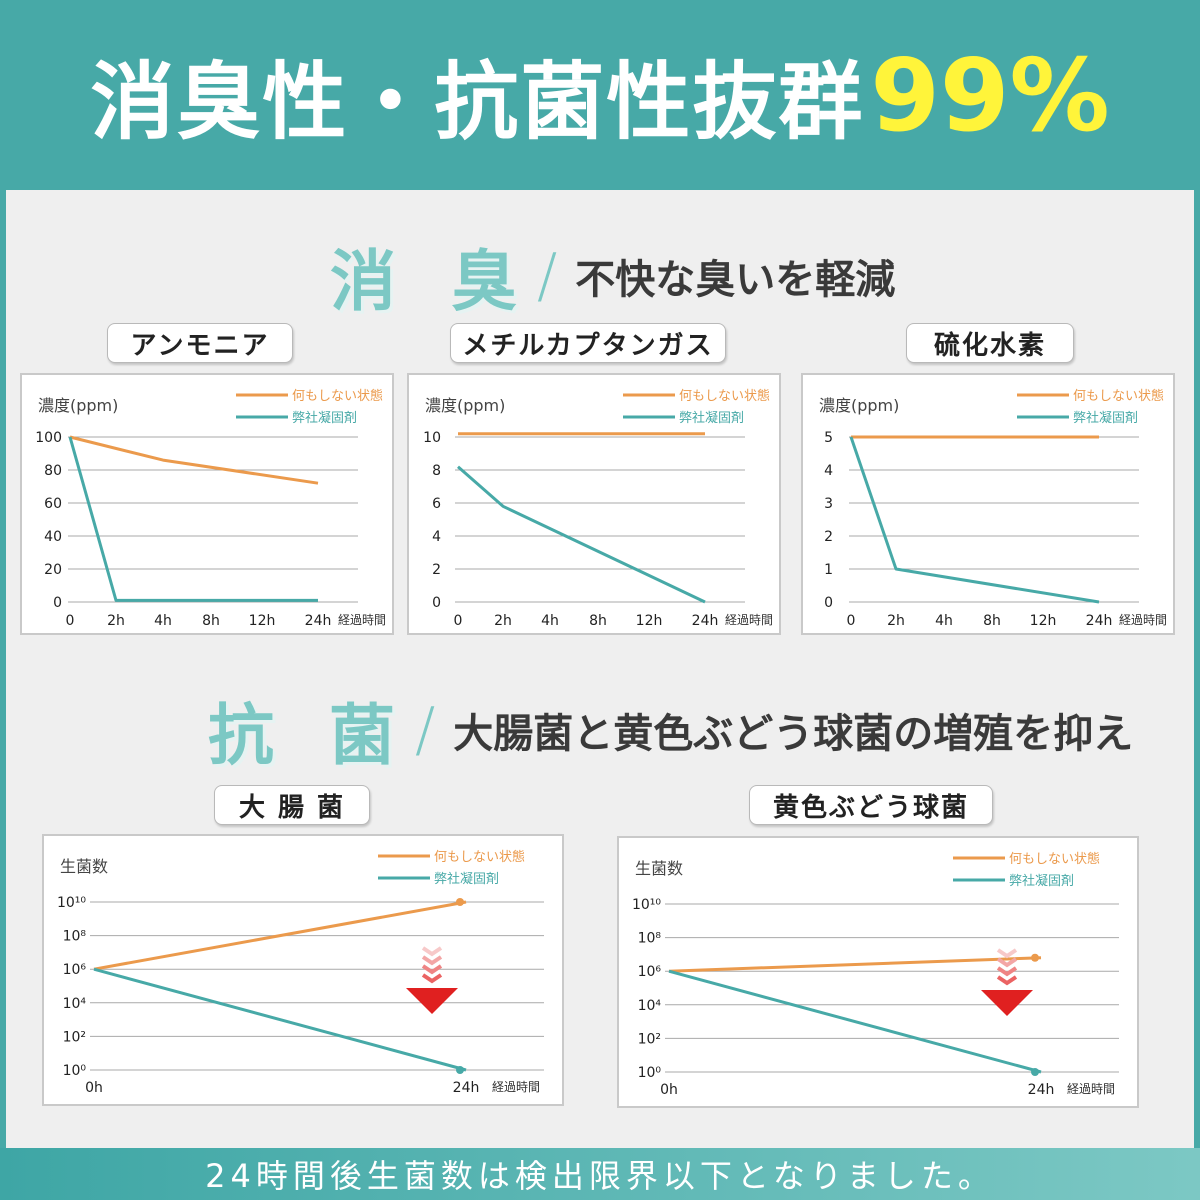 This screenshot has width=1200, height=1200. What do you see at coordinates (309, 735) in the screenshot?
I see `antibacterial-title: 抗 菌` at bounding box center [309, 735].